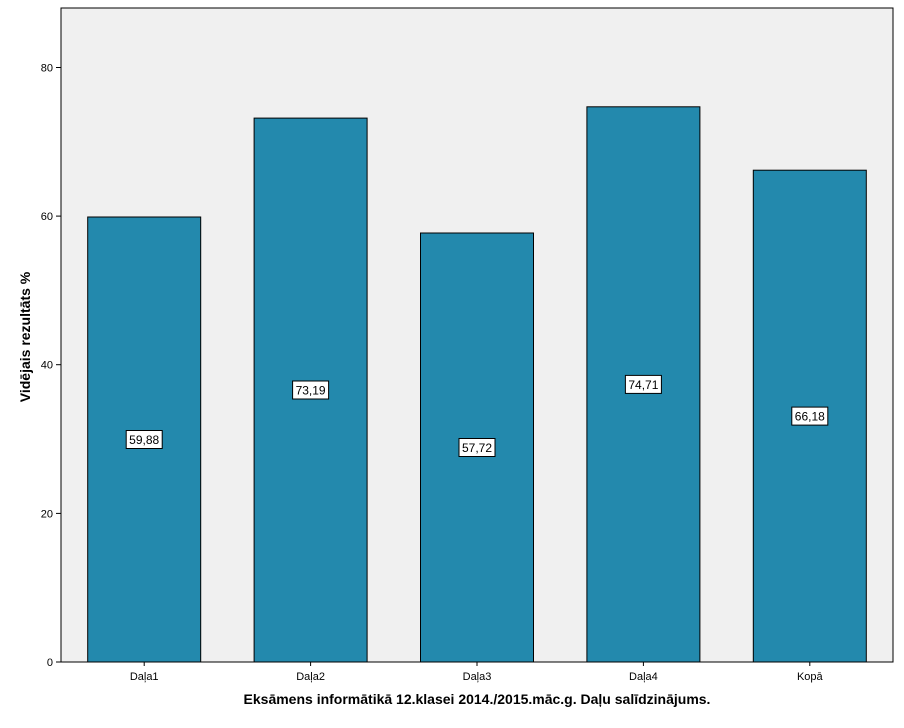 This screenshot has width=904, height=728. I want to click on data-label-2: 73,19, so click(311, 391).